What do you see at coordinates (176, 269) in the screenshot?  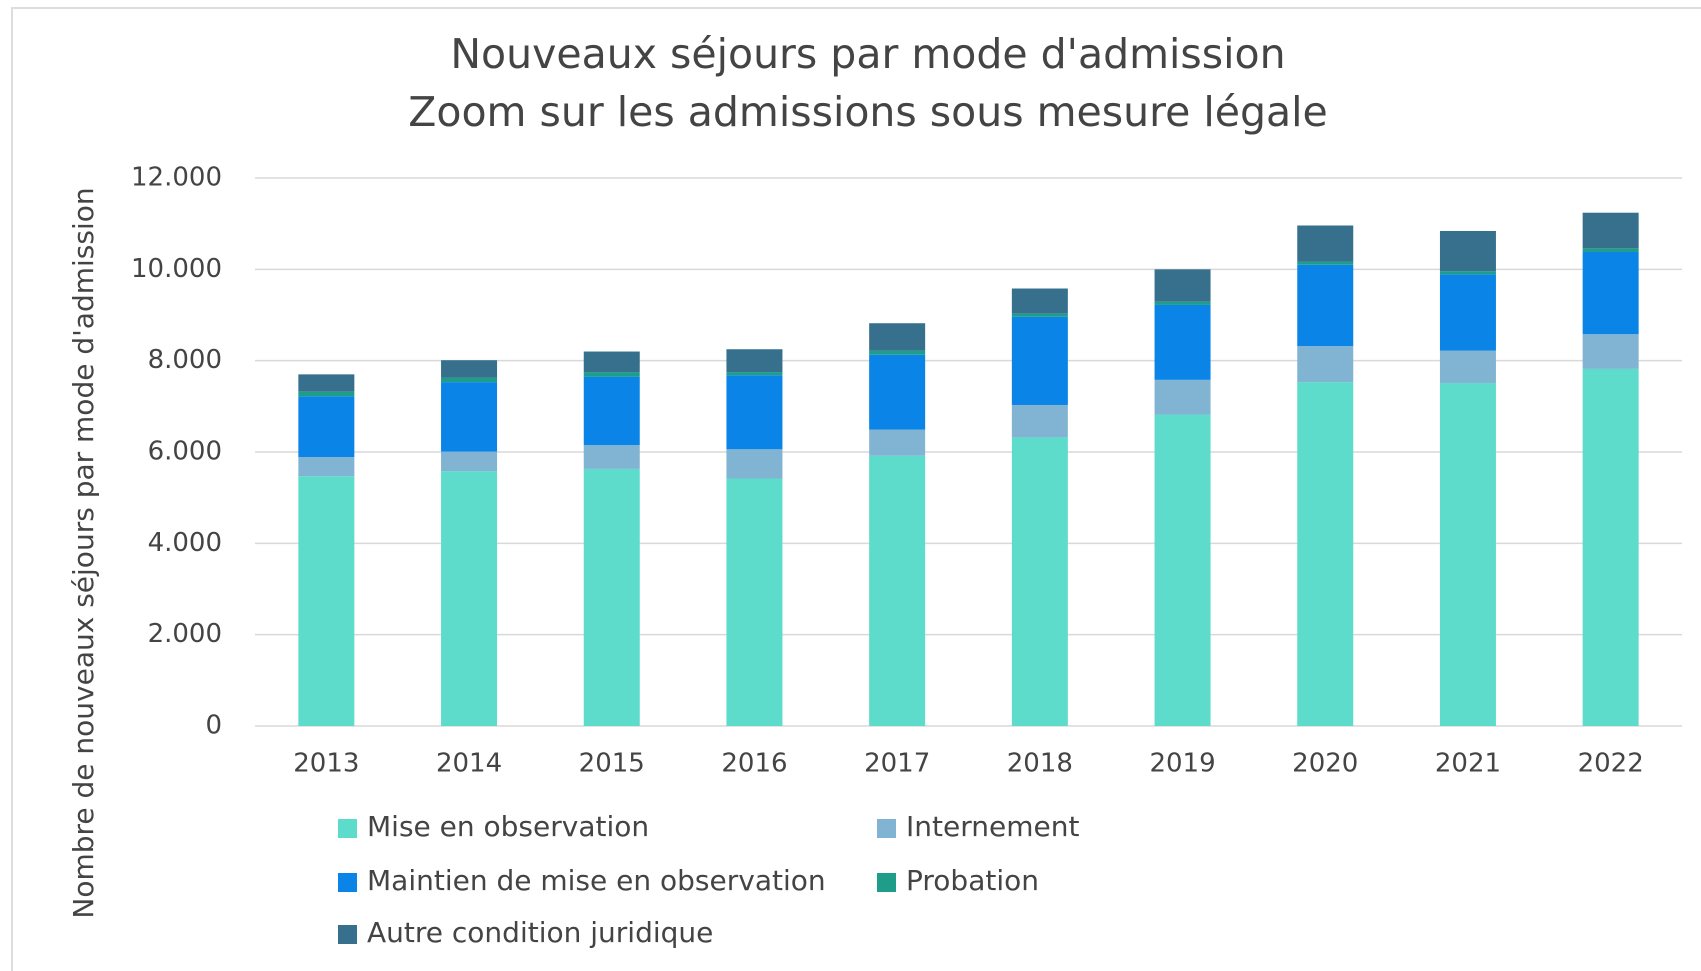 I see `y-tick-label: 10.000` at bounding box center [176, 269].